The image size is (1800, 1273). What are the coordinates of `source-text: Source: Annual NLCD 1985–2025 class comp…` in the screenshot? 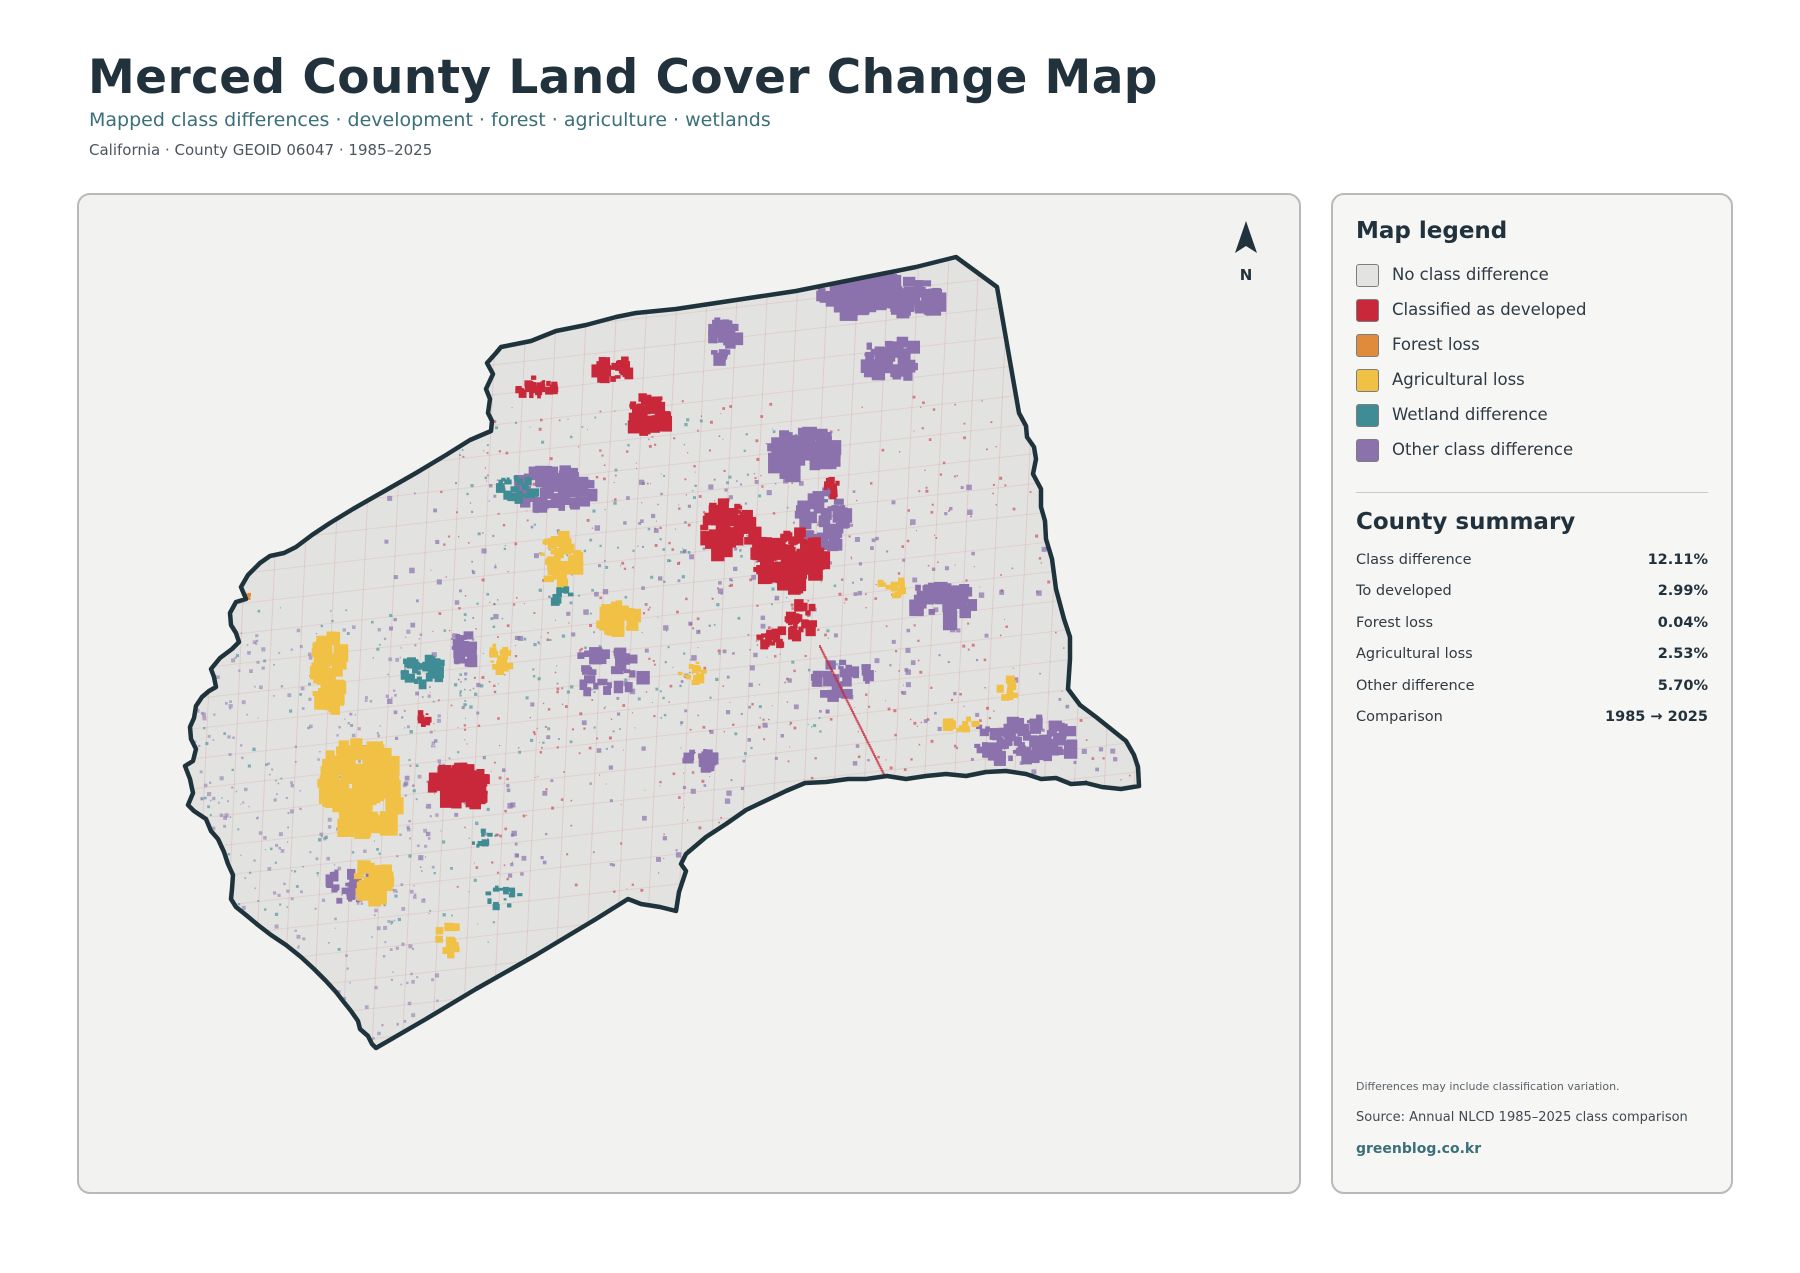 It's located at (1522, 1117).